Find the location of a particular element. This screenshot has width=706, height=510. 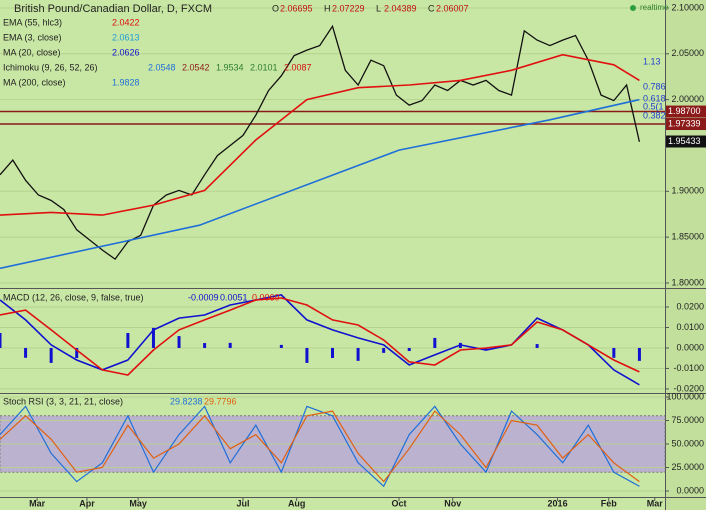

y-tick-label: 2.10000 is located at coordinates (687, 7).